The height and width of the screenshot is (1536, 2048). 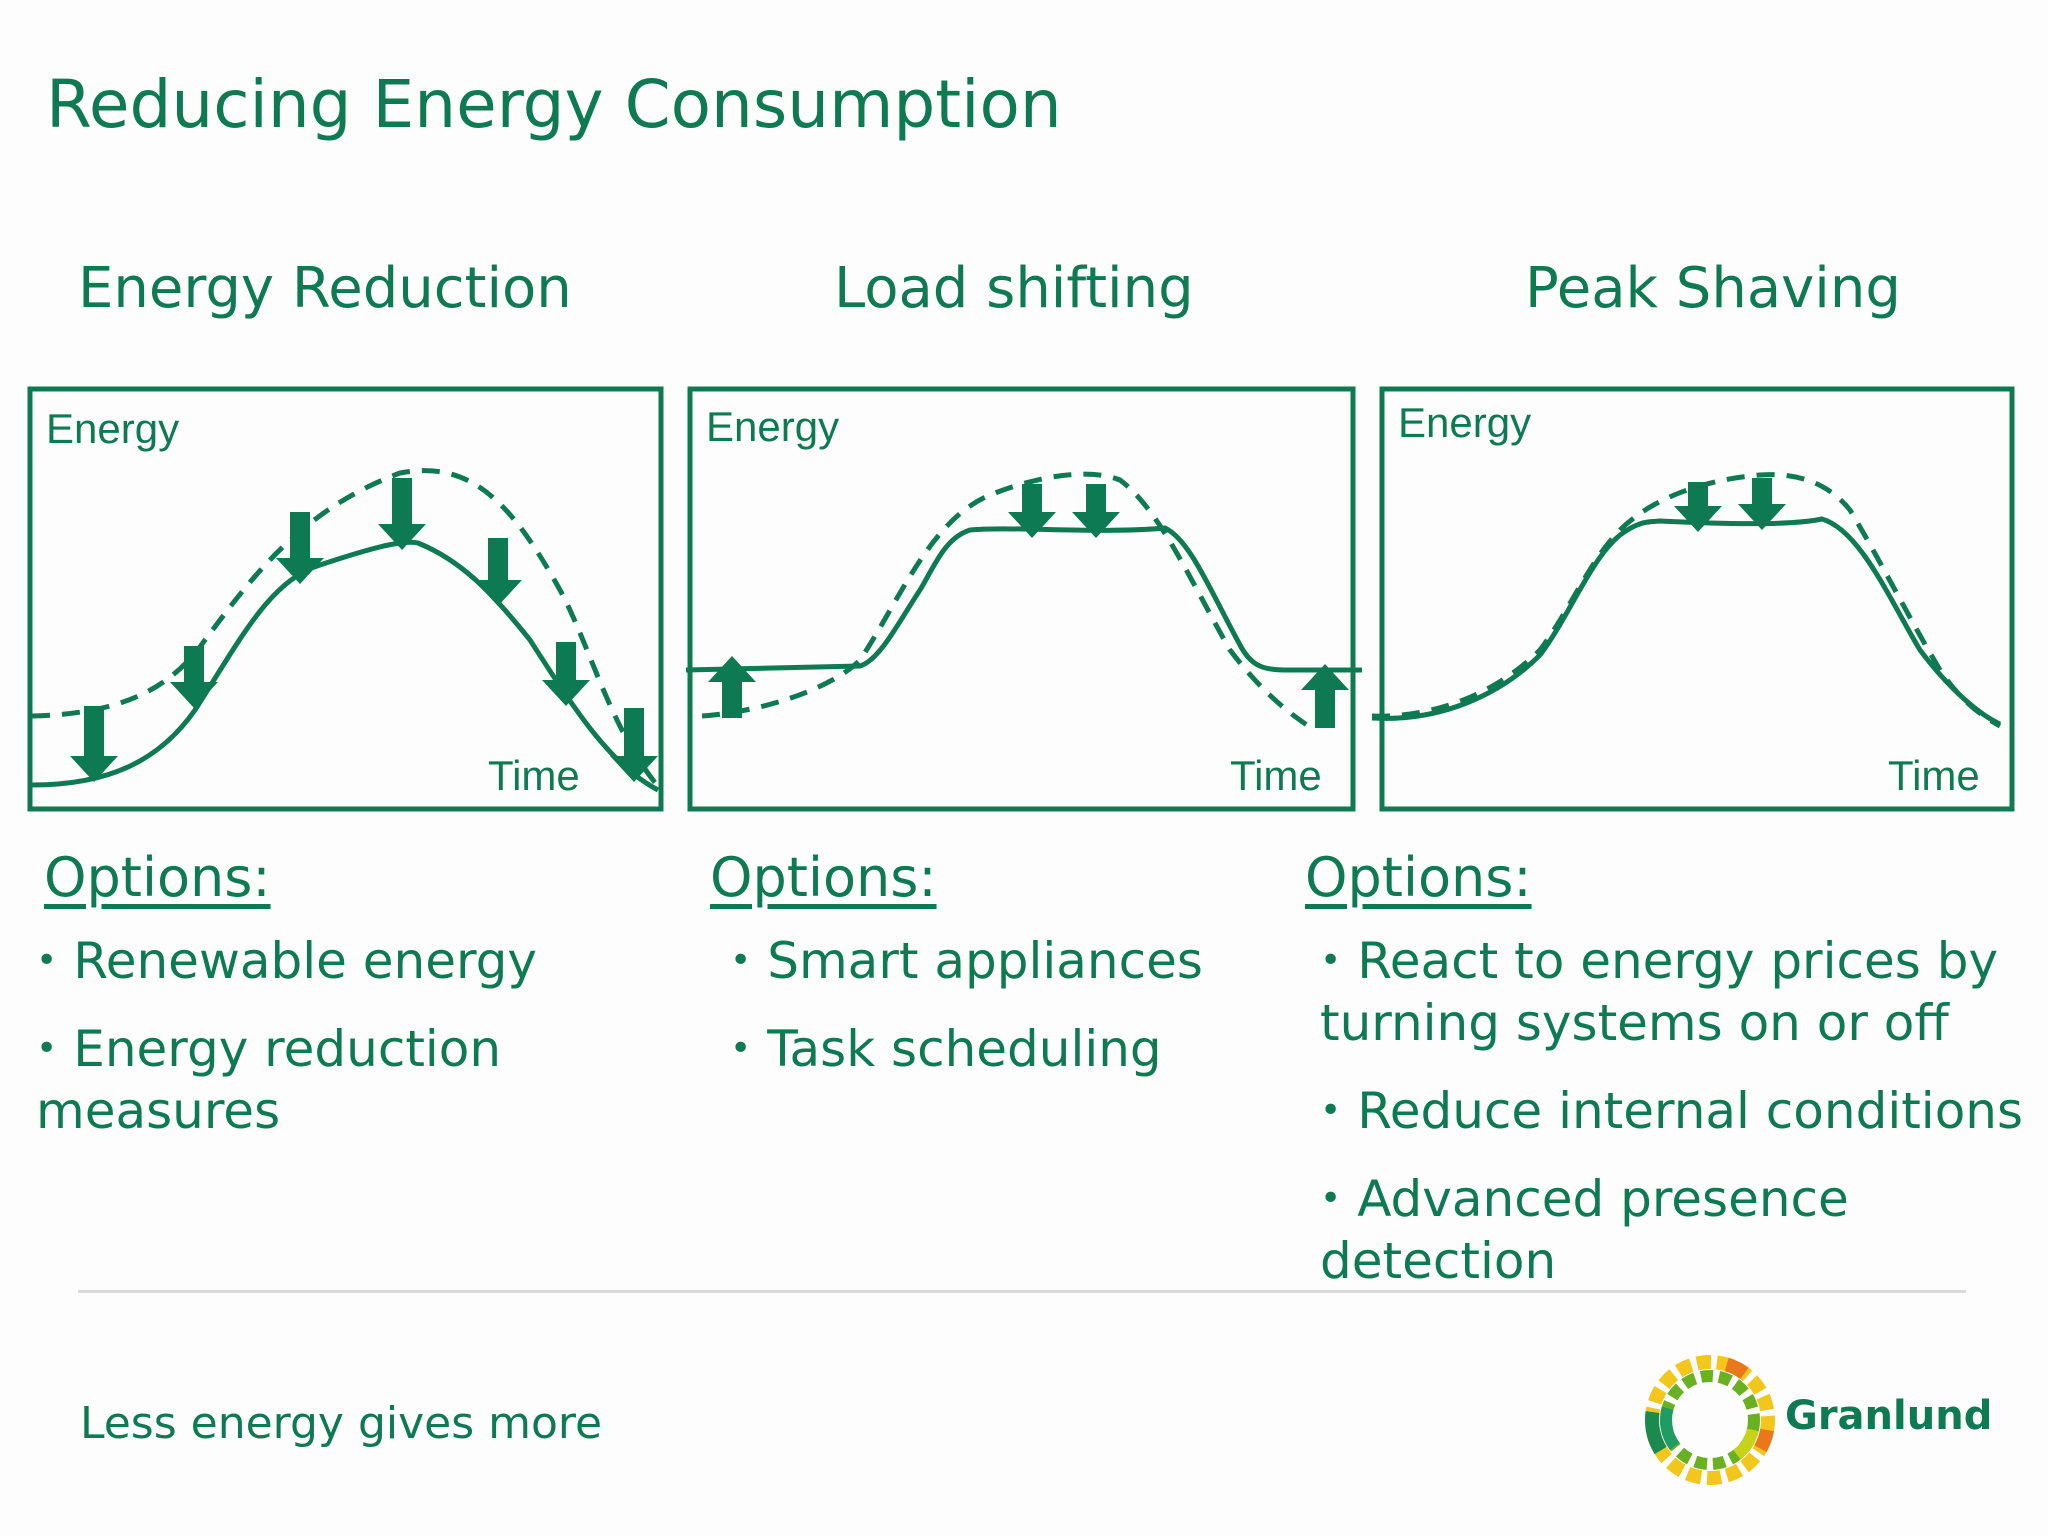 What do you see at coordinates (157, 877) in the screenshot?
I see `options-heading-energy-reduction: Options:` at bounding box center [157, 877].